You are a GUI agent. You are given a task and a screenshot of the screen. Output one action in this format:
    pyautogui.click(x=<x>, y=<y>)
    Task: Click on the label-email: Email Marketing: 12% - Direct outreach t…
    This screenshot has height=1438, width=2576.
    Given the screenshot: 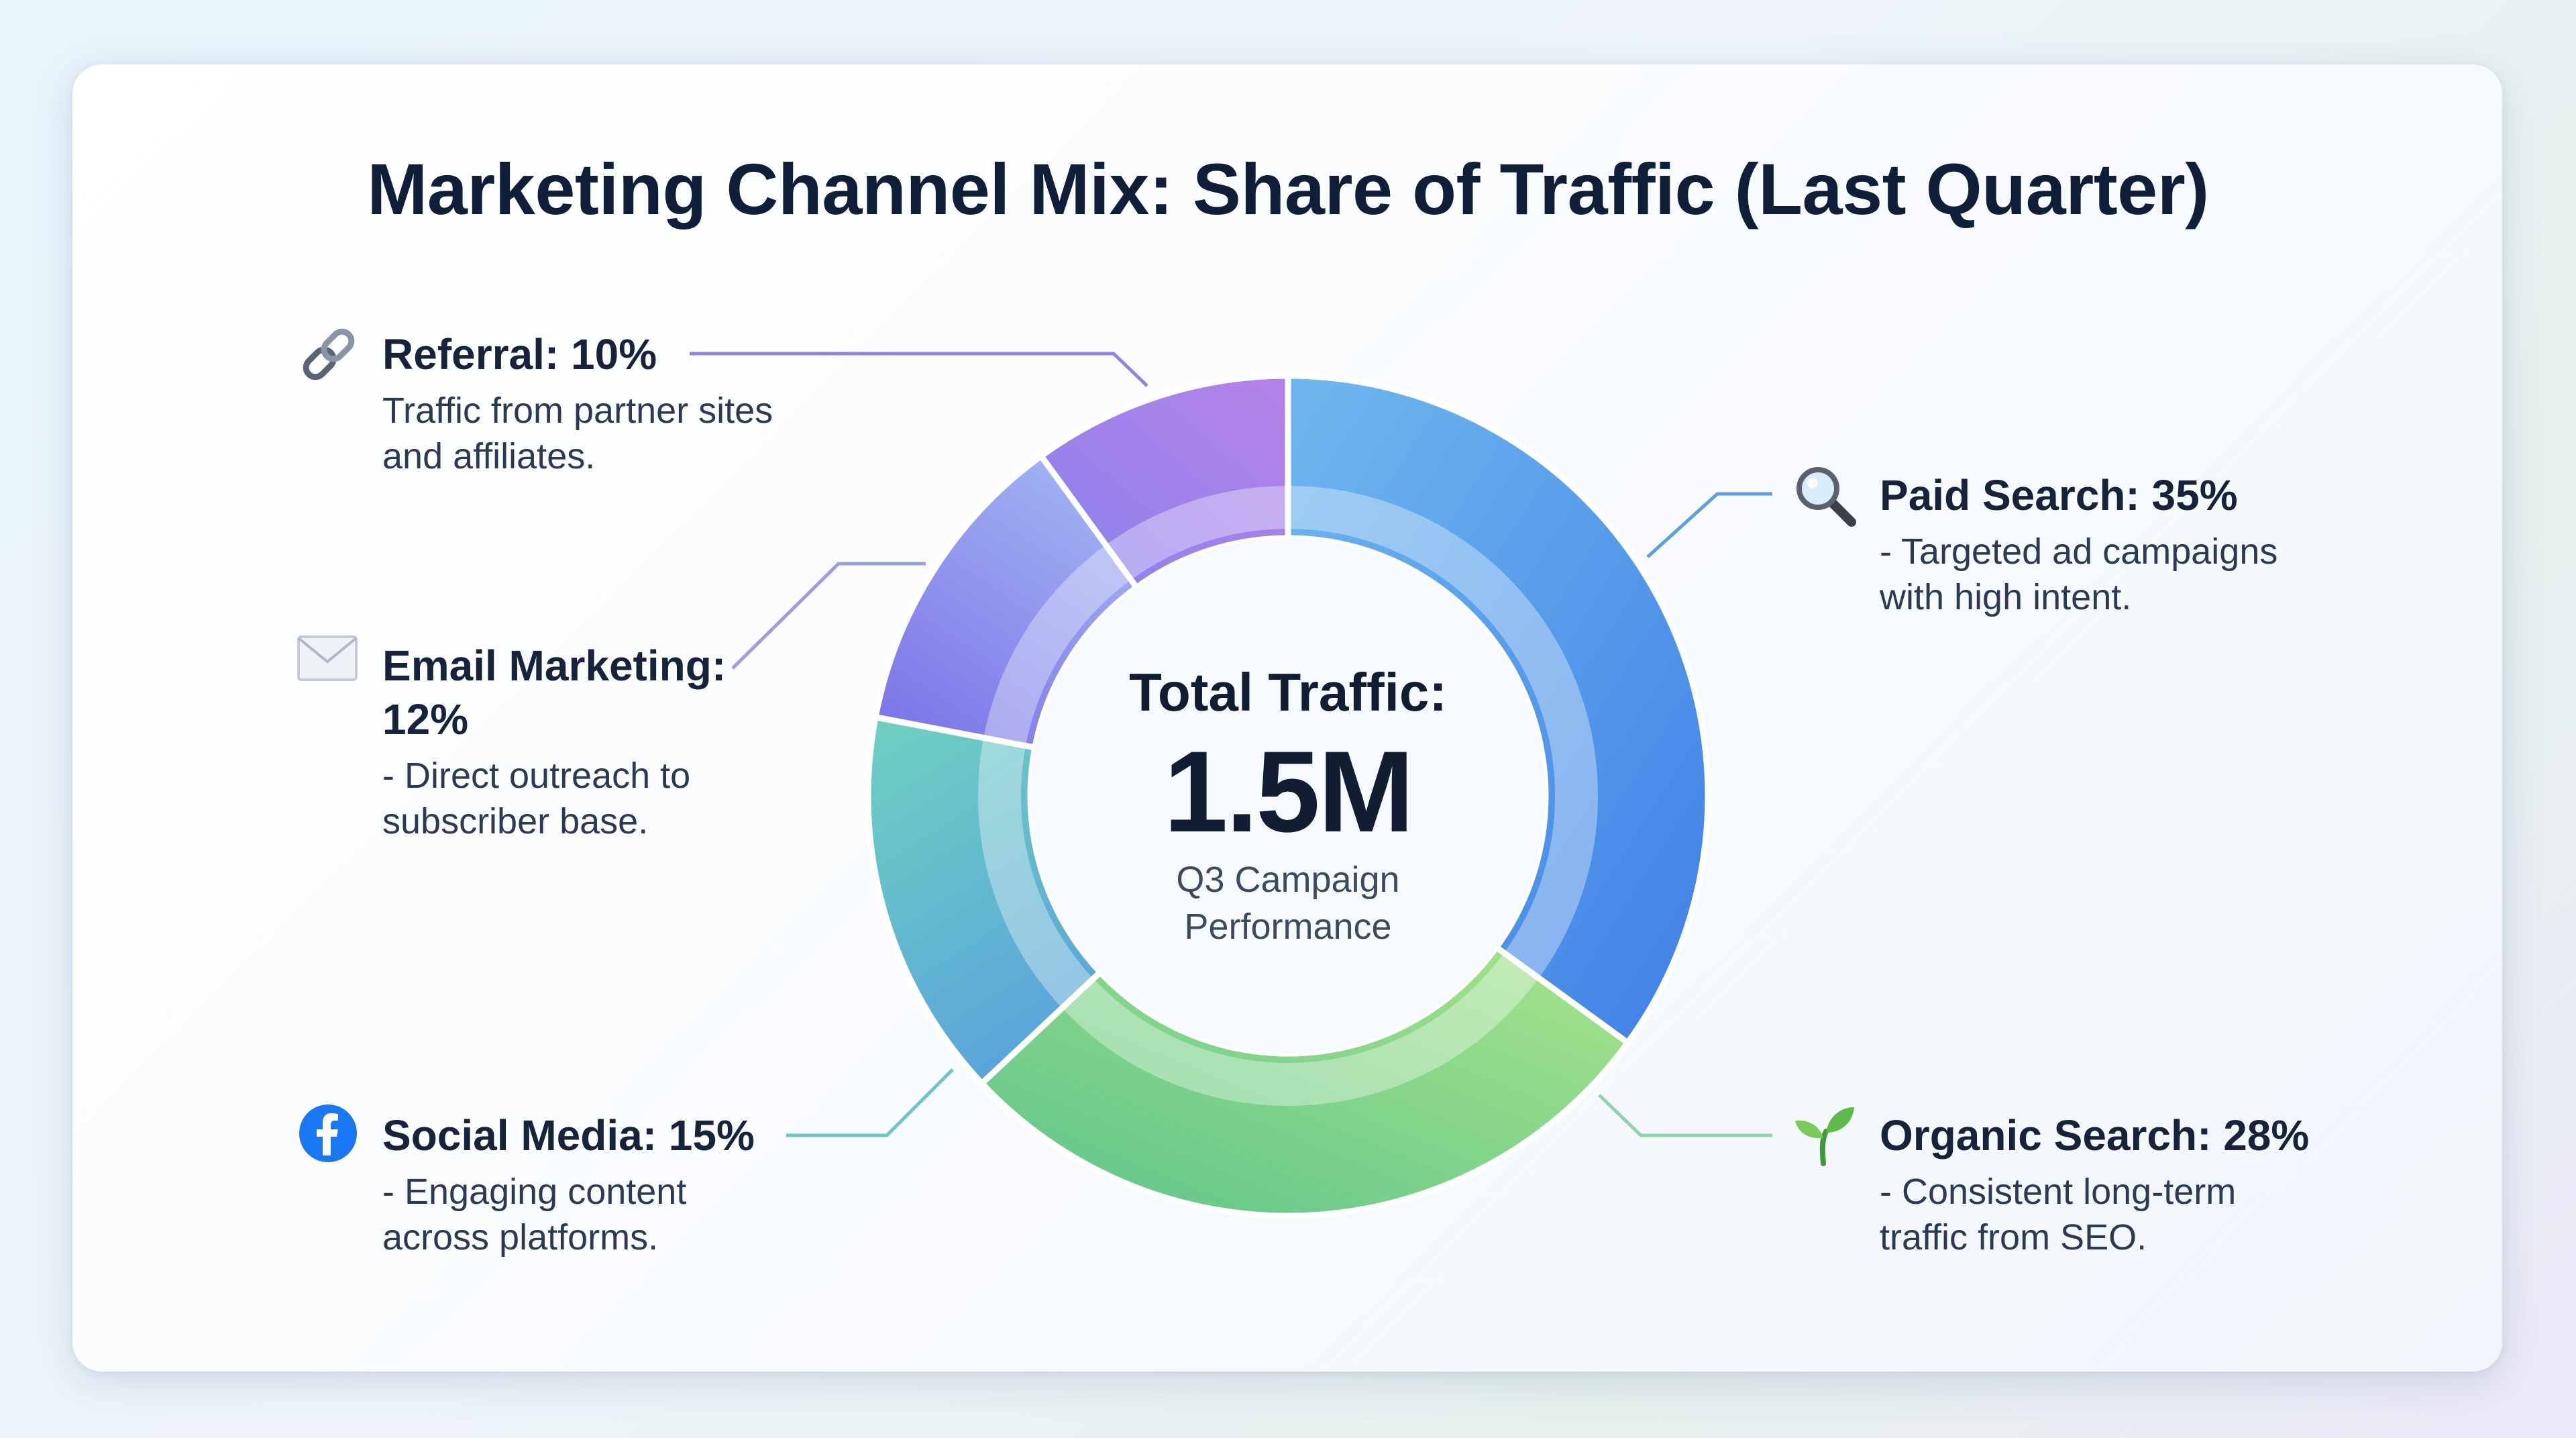 What is the action you would take?
    pyautogui.click(x=570, y=741)
    